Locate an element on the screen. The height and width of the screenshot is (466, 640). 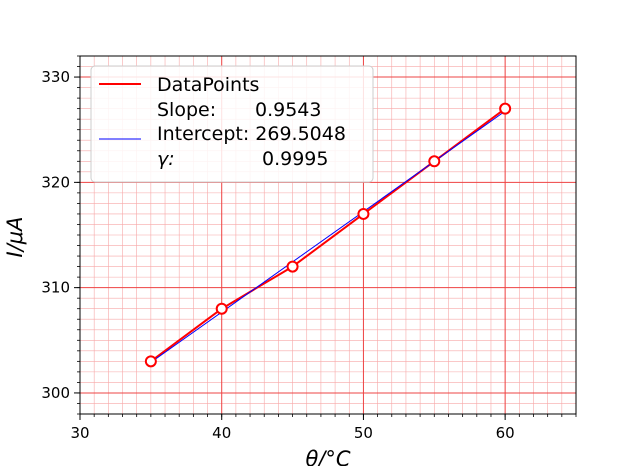
legend-box is located at coordinates (232, 124).